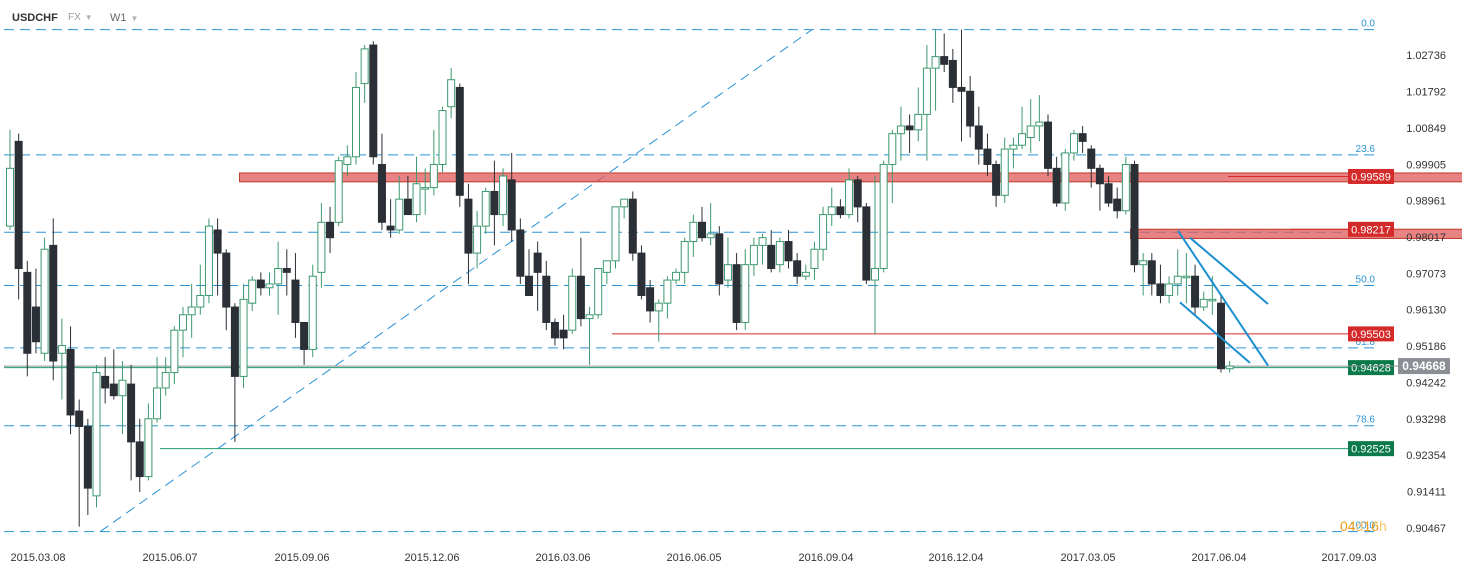 The width and height of the screenshot is (1462, 573). Describe the element at coordinates (118, 18) in the screenshot. I see `timeframe-label: W1` at that location.